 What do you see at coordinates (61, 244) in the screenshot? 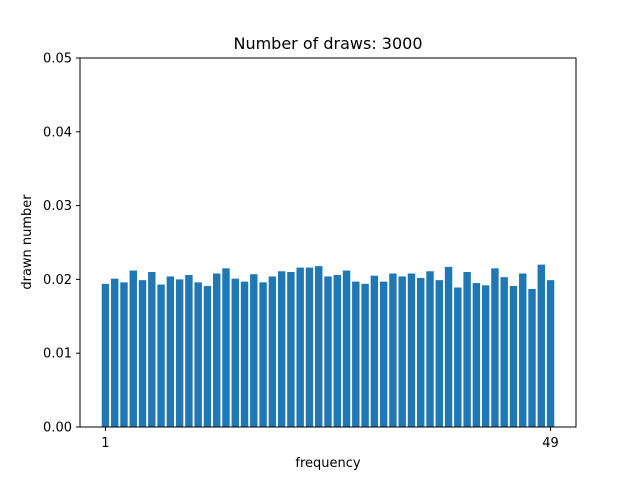
I see `y-axis-ticks: 0.00 0.01 0.02 0.03 0.04 0.05` at bounding box center [61, 244].